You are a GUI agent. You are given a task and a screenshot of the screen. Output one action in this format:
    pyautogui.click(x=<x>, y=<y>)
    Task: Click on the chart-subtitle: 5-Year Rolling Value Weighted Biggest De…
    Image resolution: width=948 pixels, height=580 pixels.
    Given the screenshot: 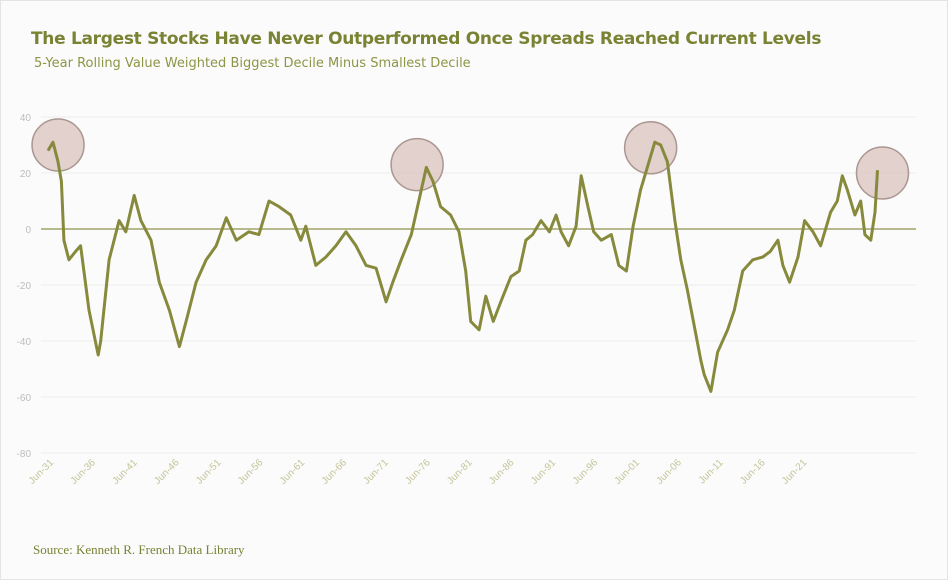 What is the action you would take?
    pyautogui.click(x=252, y=63)
    